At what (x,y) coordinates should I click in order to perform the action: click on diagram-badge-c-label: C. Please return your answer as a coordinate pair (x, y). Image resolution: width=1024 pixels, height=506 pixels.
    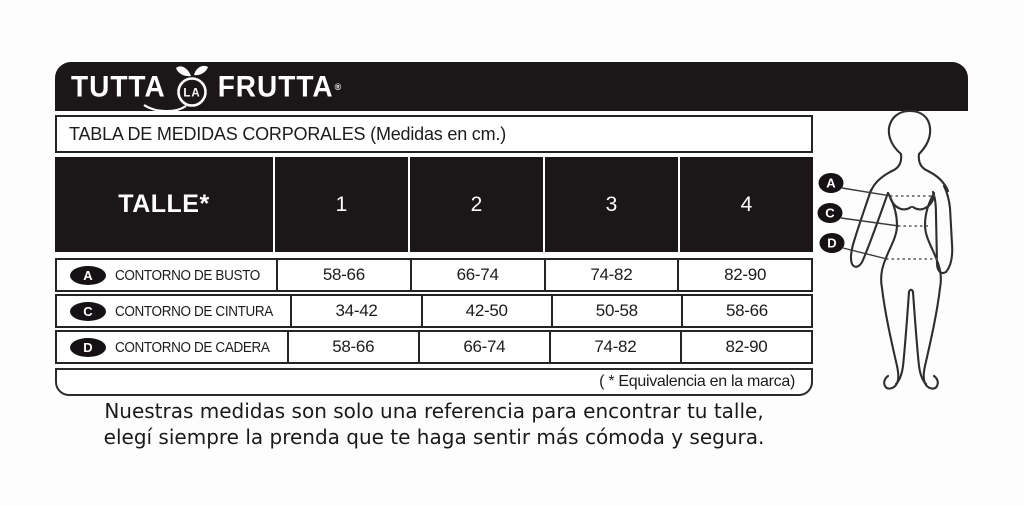
    Looking at the image, I should click on (830, 213).